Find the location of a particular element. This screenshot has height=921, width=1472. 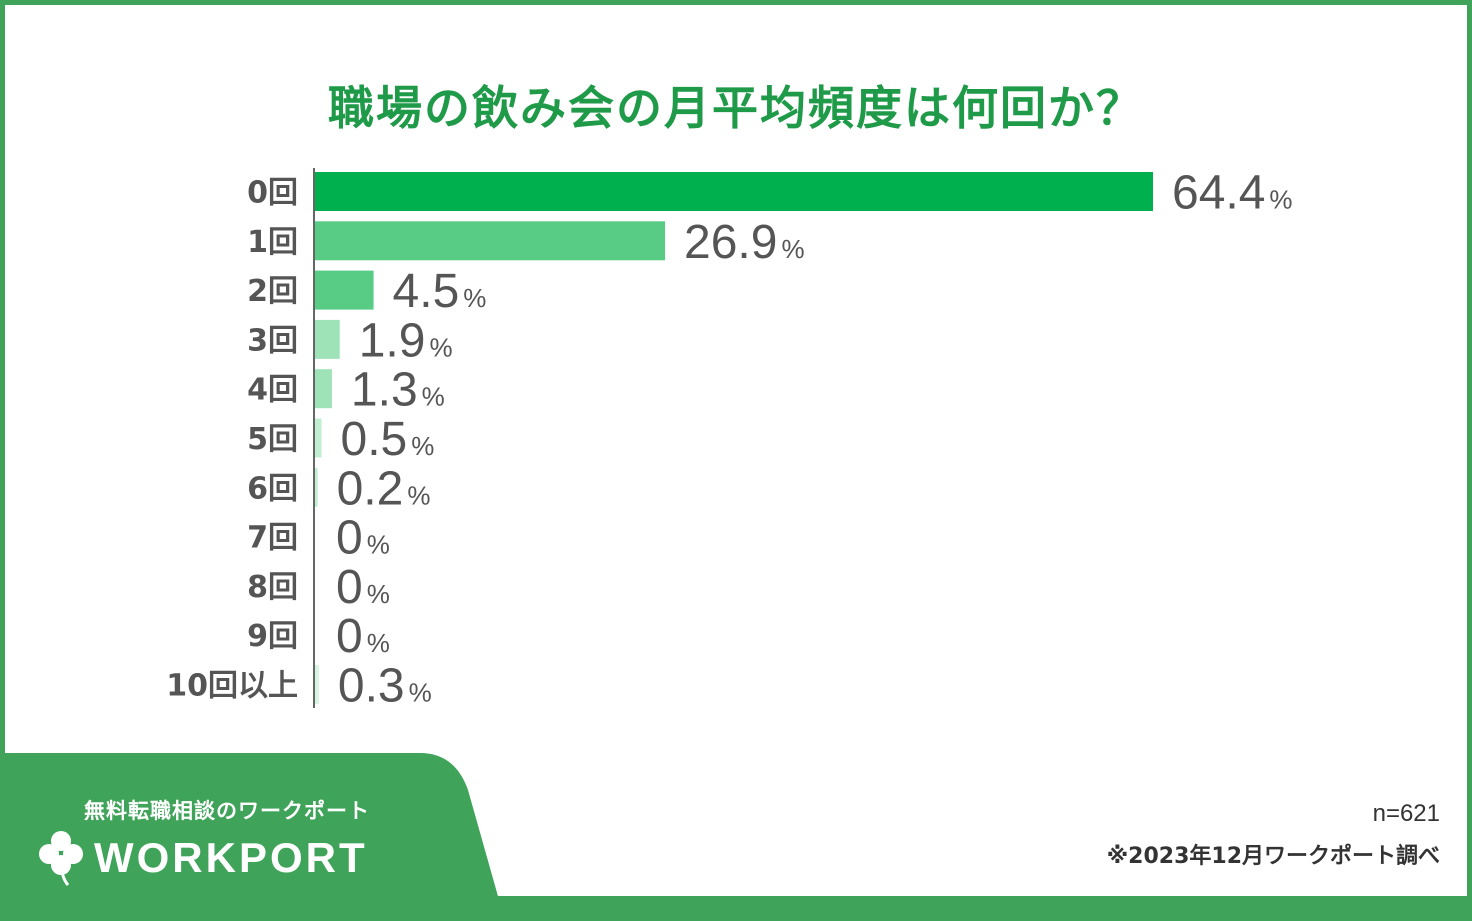

value-label: 0.3% is located at coordinates (385, 686).